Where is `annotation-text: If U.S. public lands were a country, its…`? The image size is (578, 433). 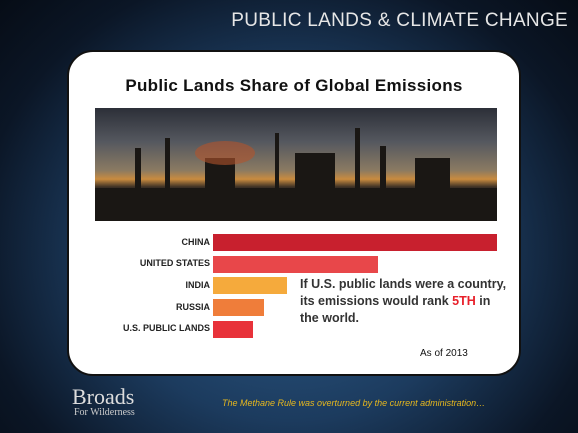 annotation-text: If U.S. public lands were a country, its… is located at coordinates (403, 292).